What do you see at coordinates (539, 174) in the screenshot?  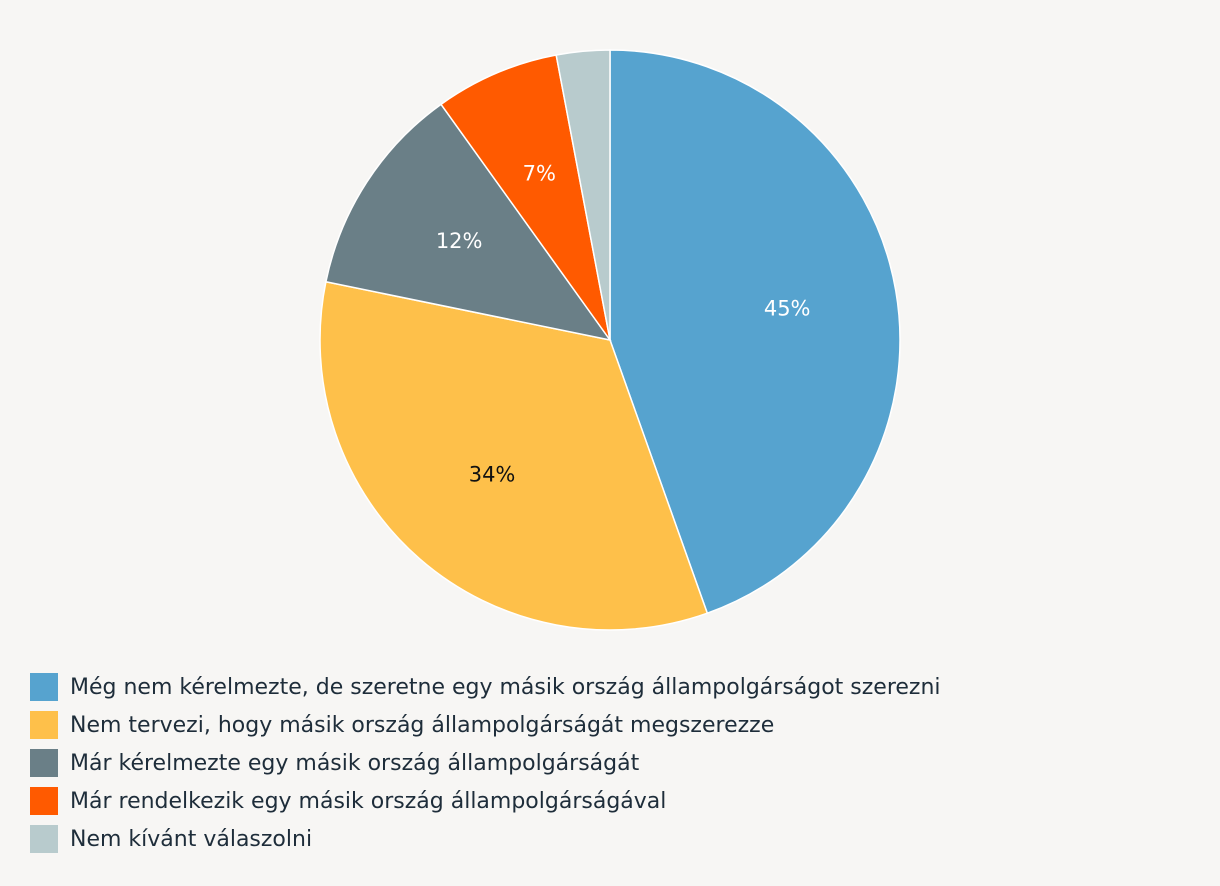 I see `pie-slice-label-3: 7%` at bounding box center [539, 174].